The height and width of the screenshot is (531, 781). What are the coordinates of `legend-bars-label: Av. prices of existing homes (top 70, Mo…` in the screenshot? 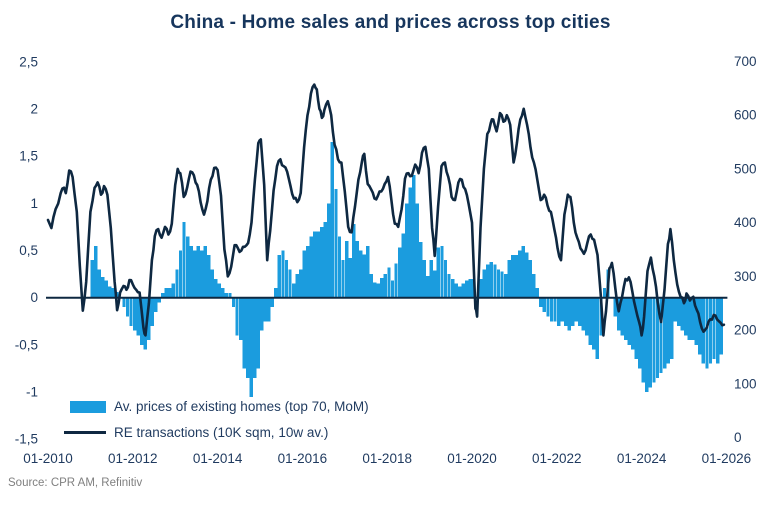 It's located at (241, 406).